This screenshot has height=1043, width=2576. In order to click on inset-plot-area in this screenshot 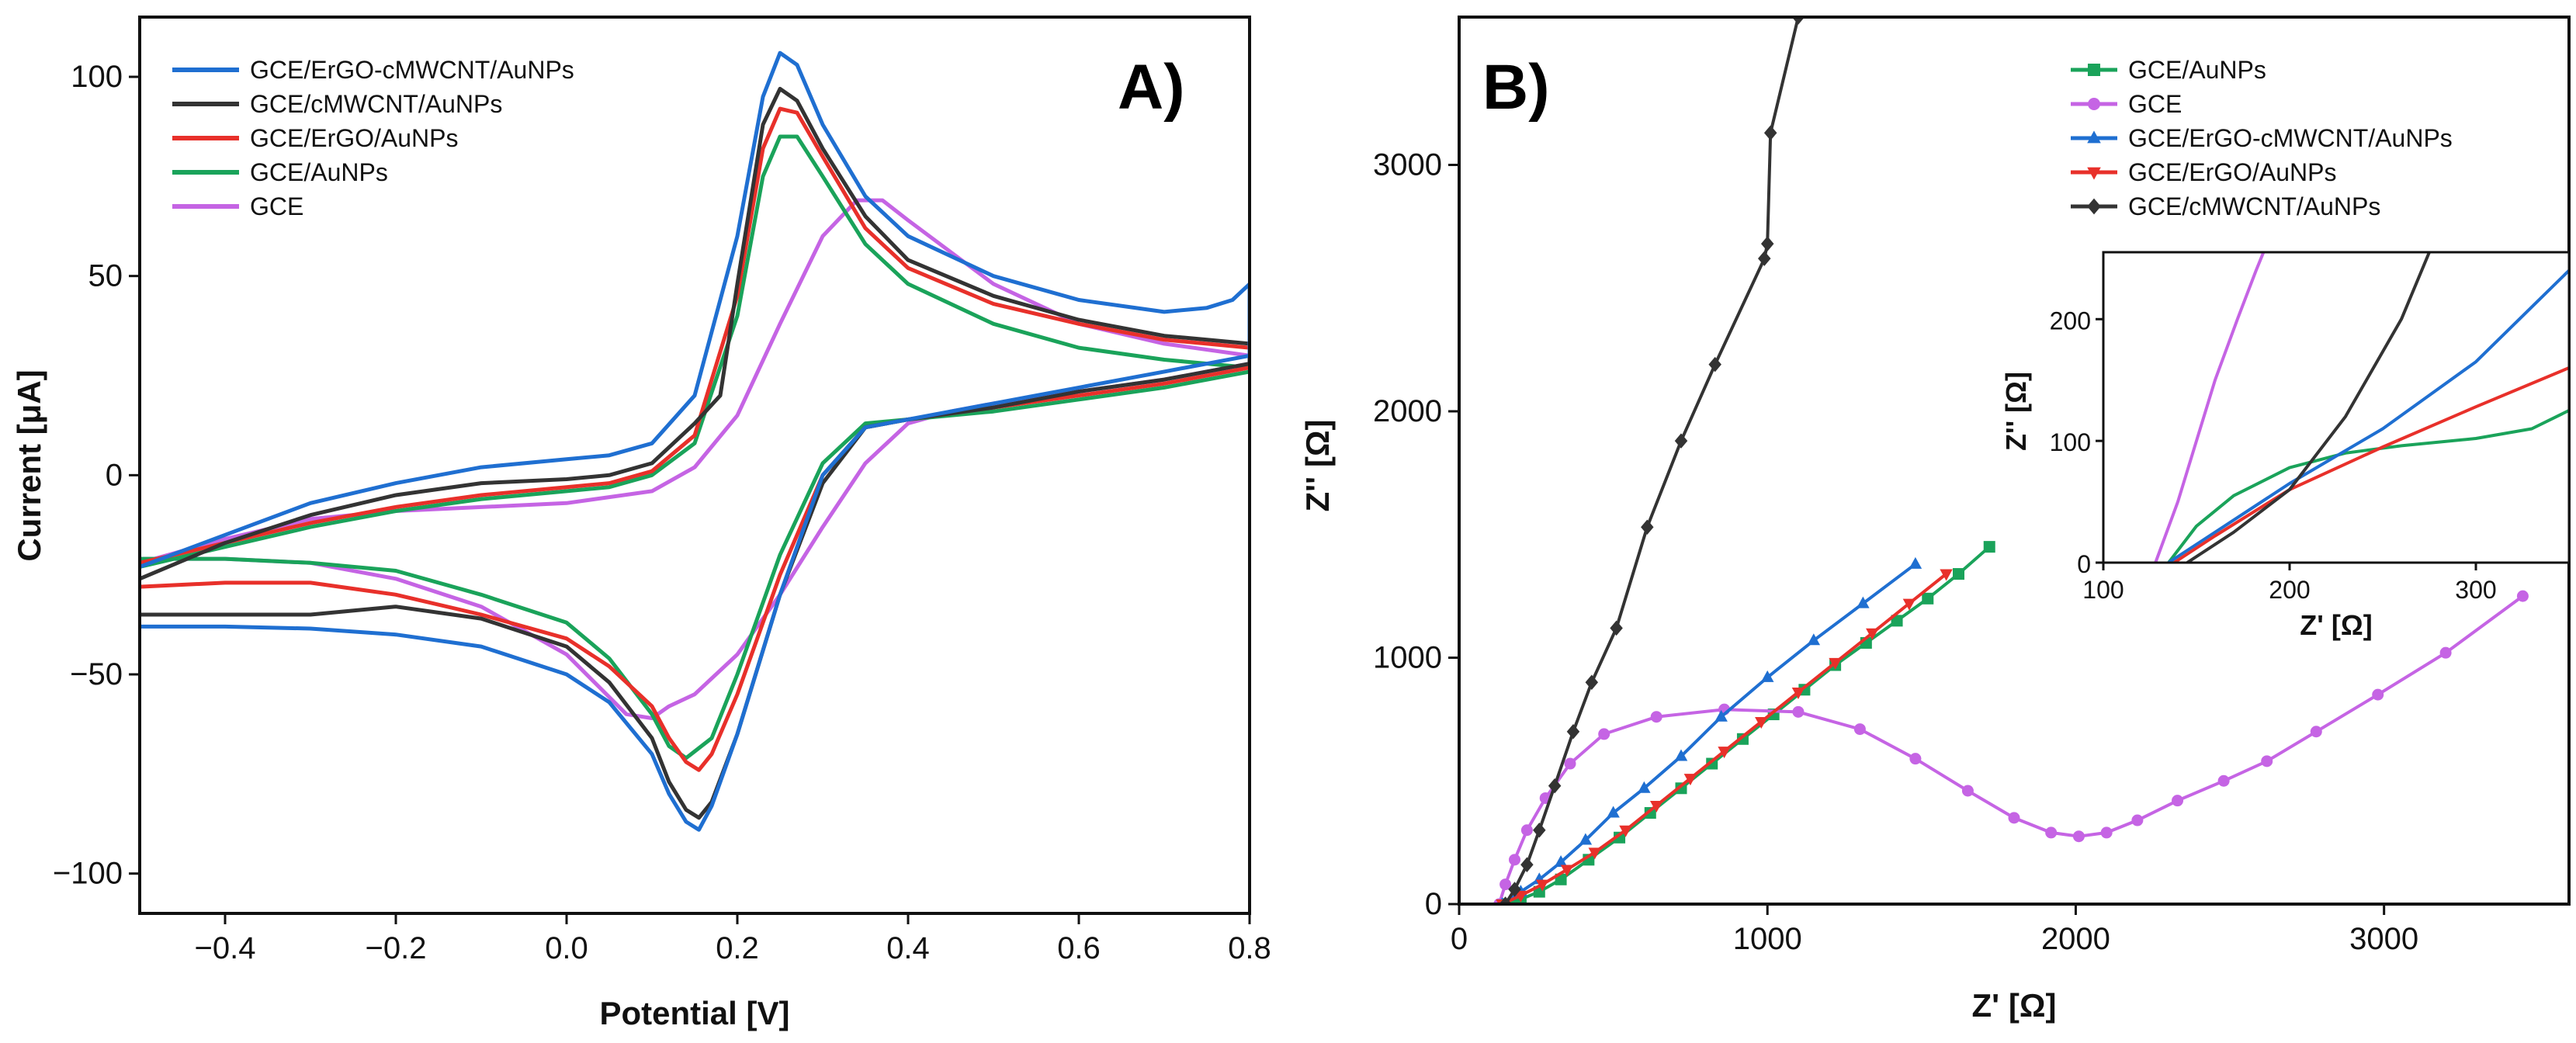, I will do `click(2361, 407)`.